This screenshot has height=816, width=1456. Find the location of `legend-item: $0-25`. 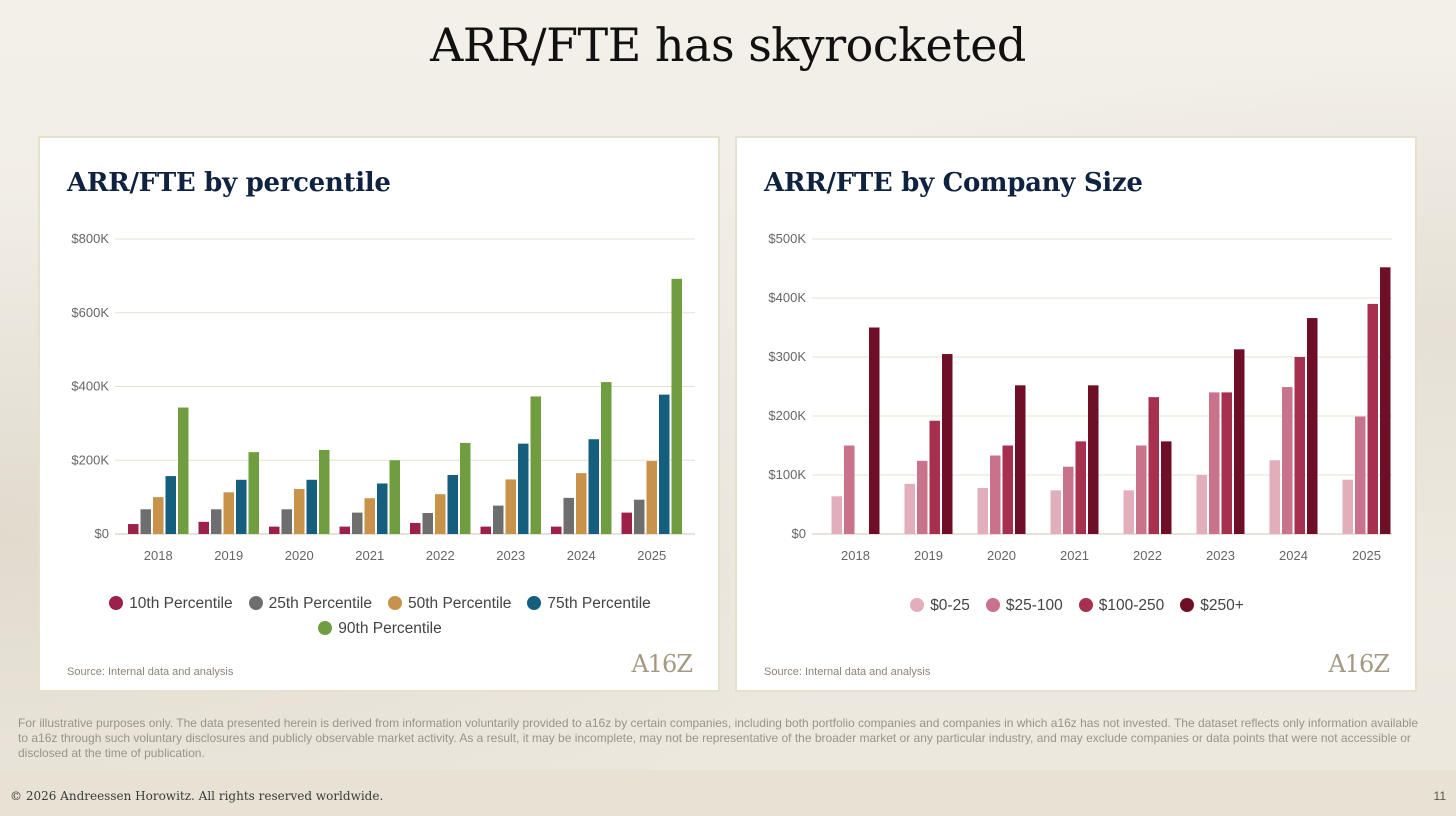

legend-item: $0-25 is located at coordinates (940, 605).